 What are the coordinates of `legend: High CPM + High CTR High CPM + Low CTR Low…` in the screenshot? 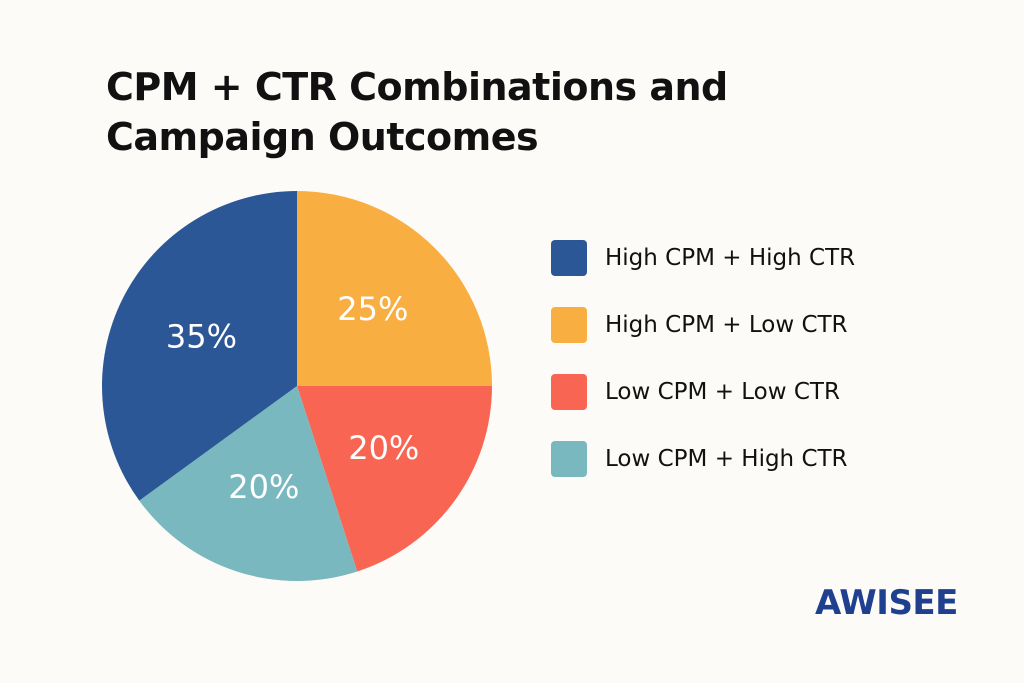 It's located at (703, 358).